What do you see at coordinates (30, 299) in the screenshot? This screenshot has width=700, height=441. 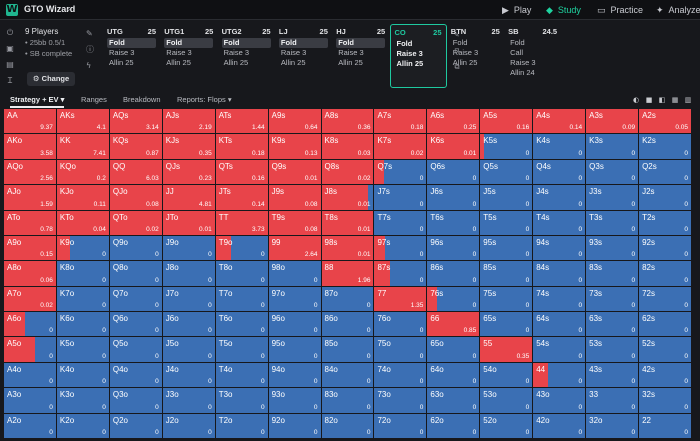 I see `hand-cell: A7o 0.02` at bounding box center [30, 299].